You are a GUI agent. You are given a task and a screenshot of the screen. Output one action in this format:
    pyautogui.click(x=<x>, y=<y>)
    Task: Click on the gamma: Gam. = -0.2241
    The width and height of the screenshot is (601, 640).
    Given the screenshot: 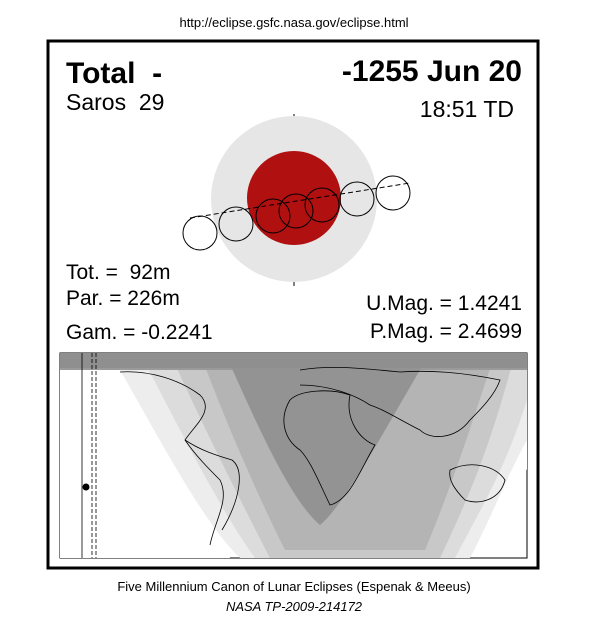 What is the action you would take?
    pyautogui.click(x=139, y=332)
    